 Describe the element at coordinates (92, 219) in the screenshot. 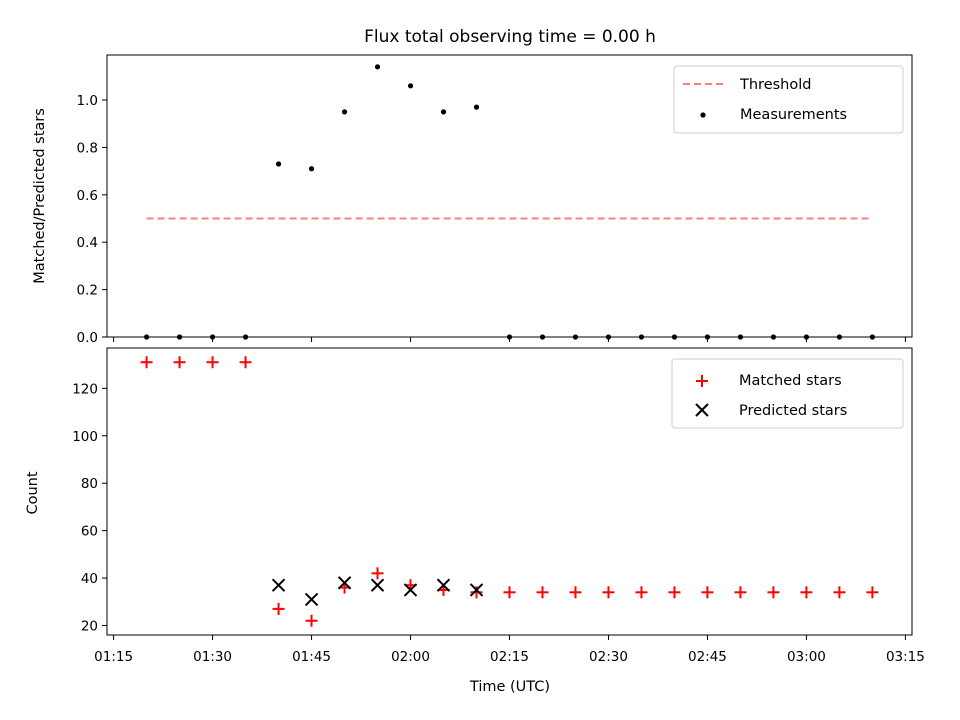

I see `top-y-ticks: 0.0 0.2 0.4 0.6 0.8 1.0` at that location.